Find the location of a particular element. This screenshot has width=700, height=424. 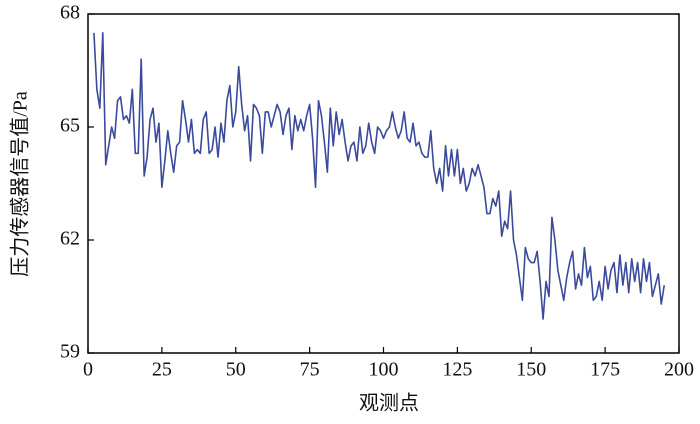

y-tick-label: 65 is located at coordinates (70, 126).